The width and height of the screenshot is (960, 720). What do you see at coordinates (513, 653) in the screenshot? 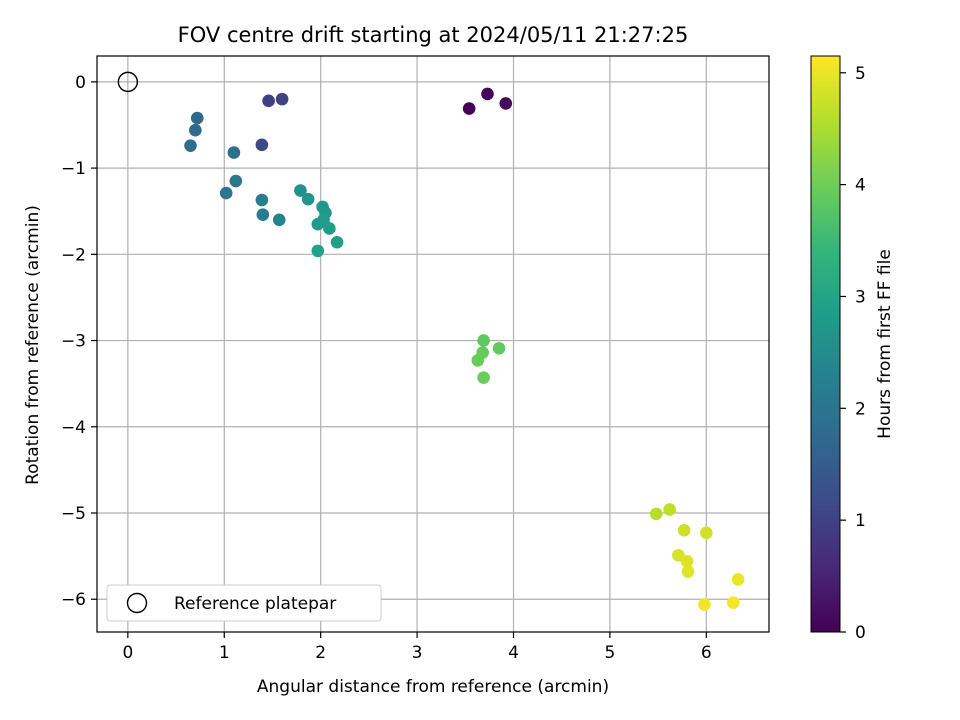
I see `x-tick-label: 4` at bounding box center [513, 653].